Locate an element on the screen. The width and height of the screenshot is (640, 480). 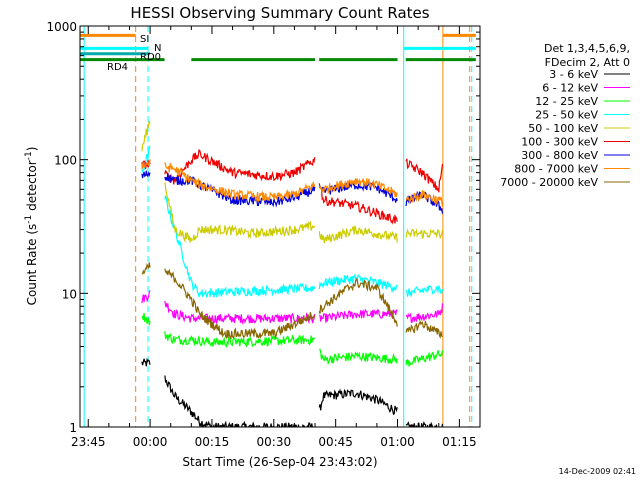
legend-entry: 100 - 300 keV is located at coordinates (559, 142).